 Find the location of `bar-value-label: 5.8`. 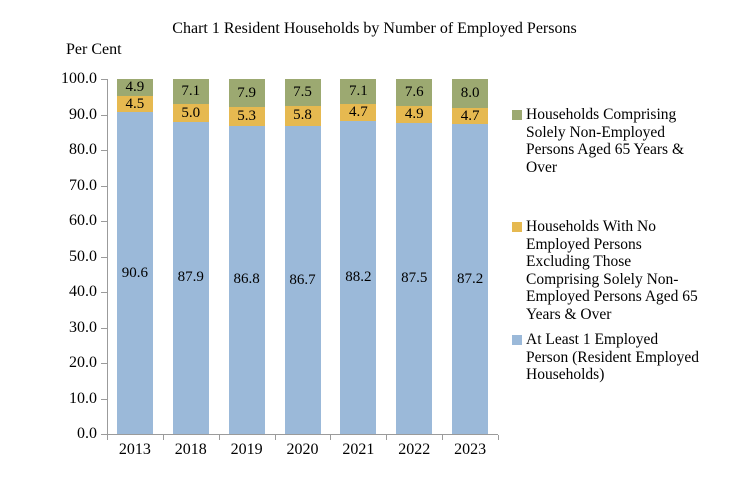

bar-value-label: 5.8 is located at coordinates (302, 115).